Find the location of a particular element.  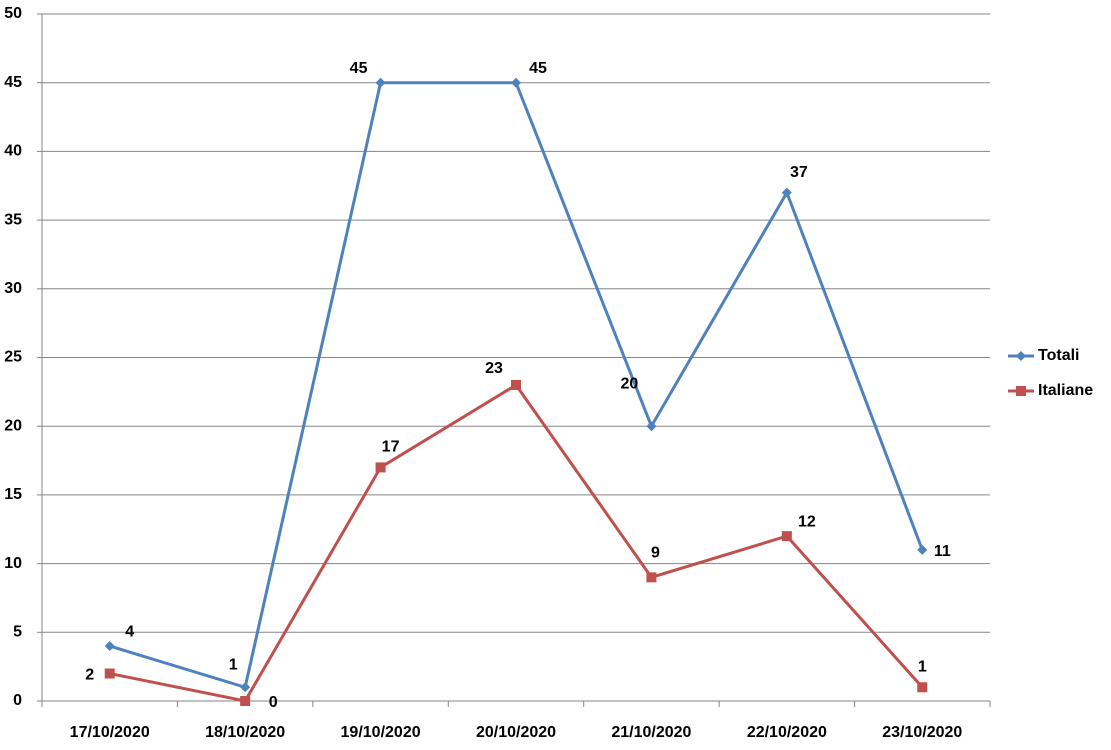

data-label: 0 is located at coordinates (273, 702).